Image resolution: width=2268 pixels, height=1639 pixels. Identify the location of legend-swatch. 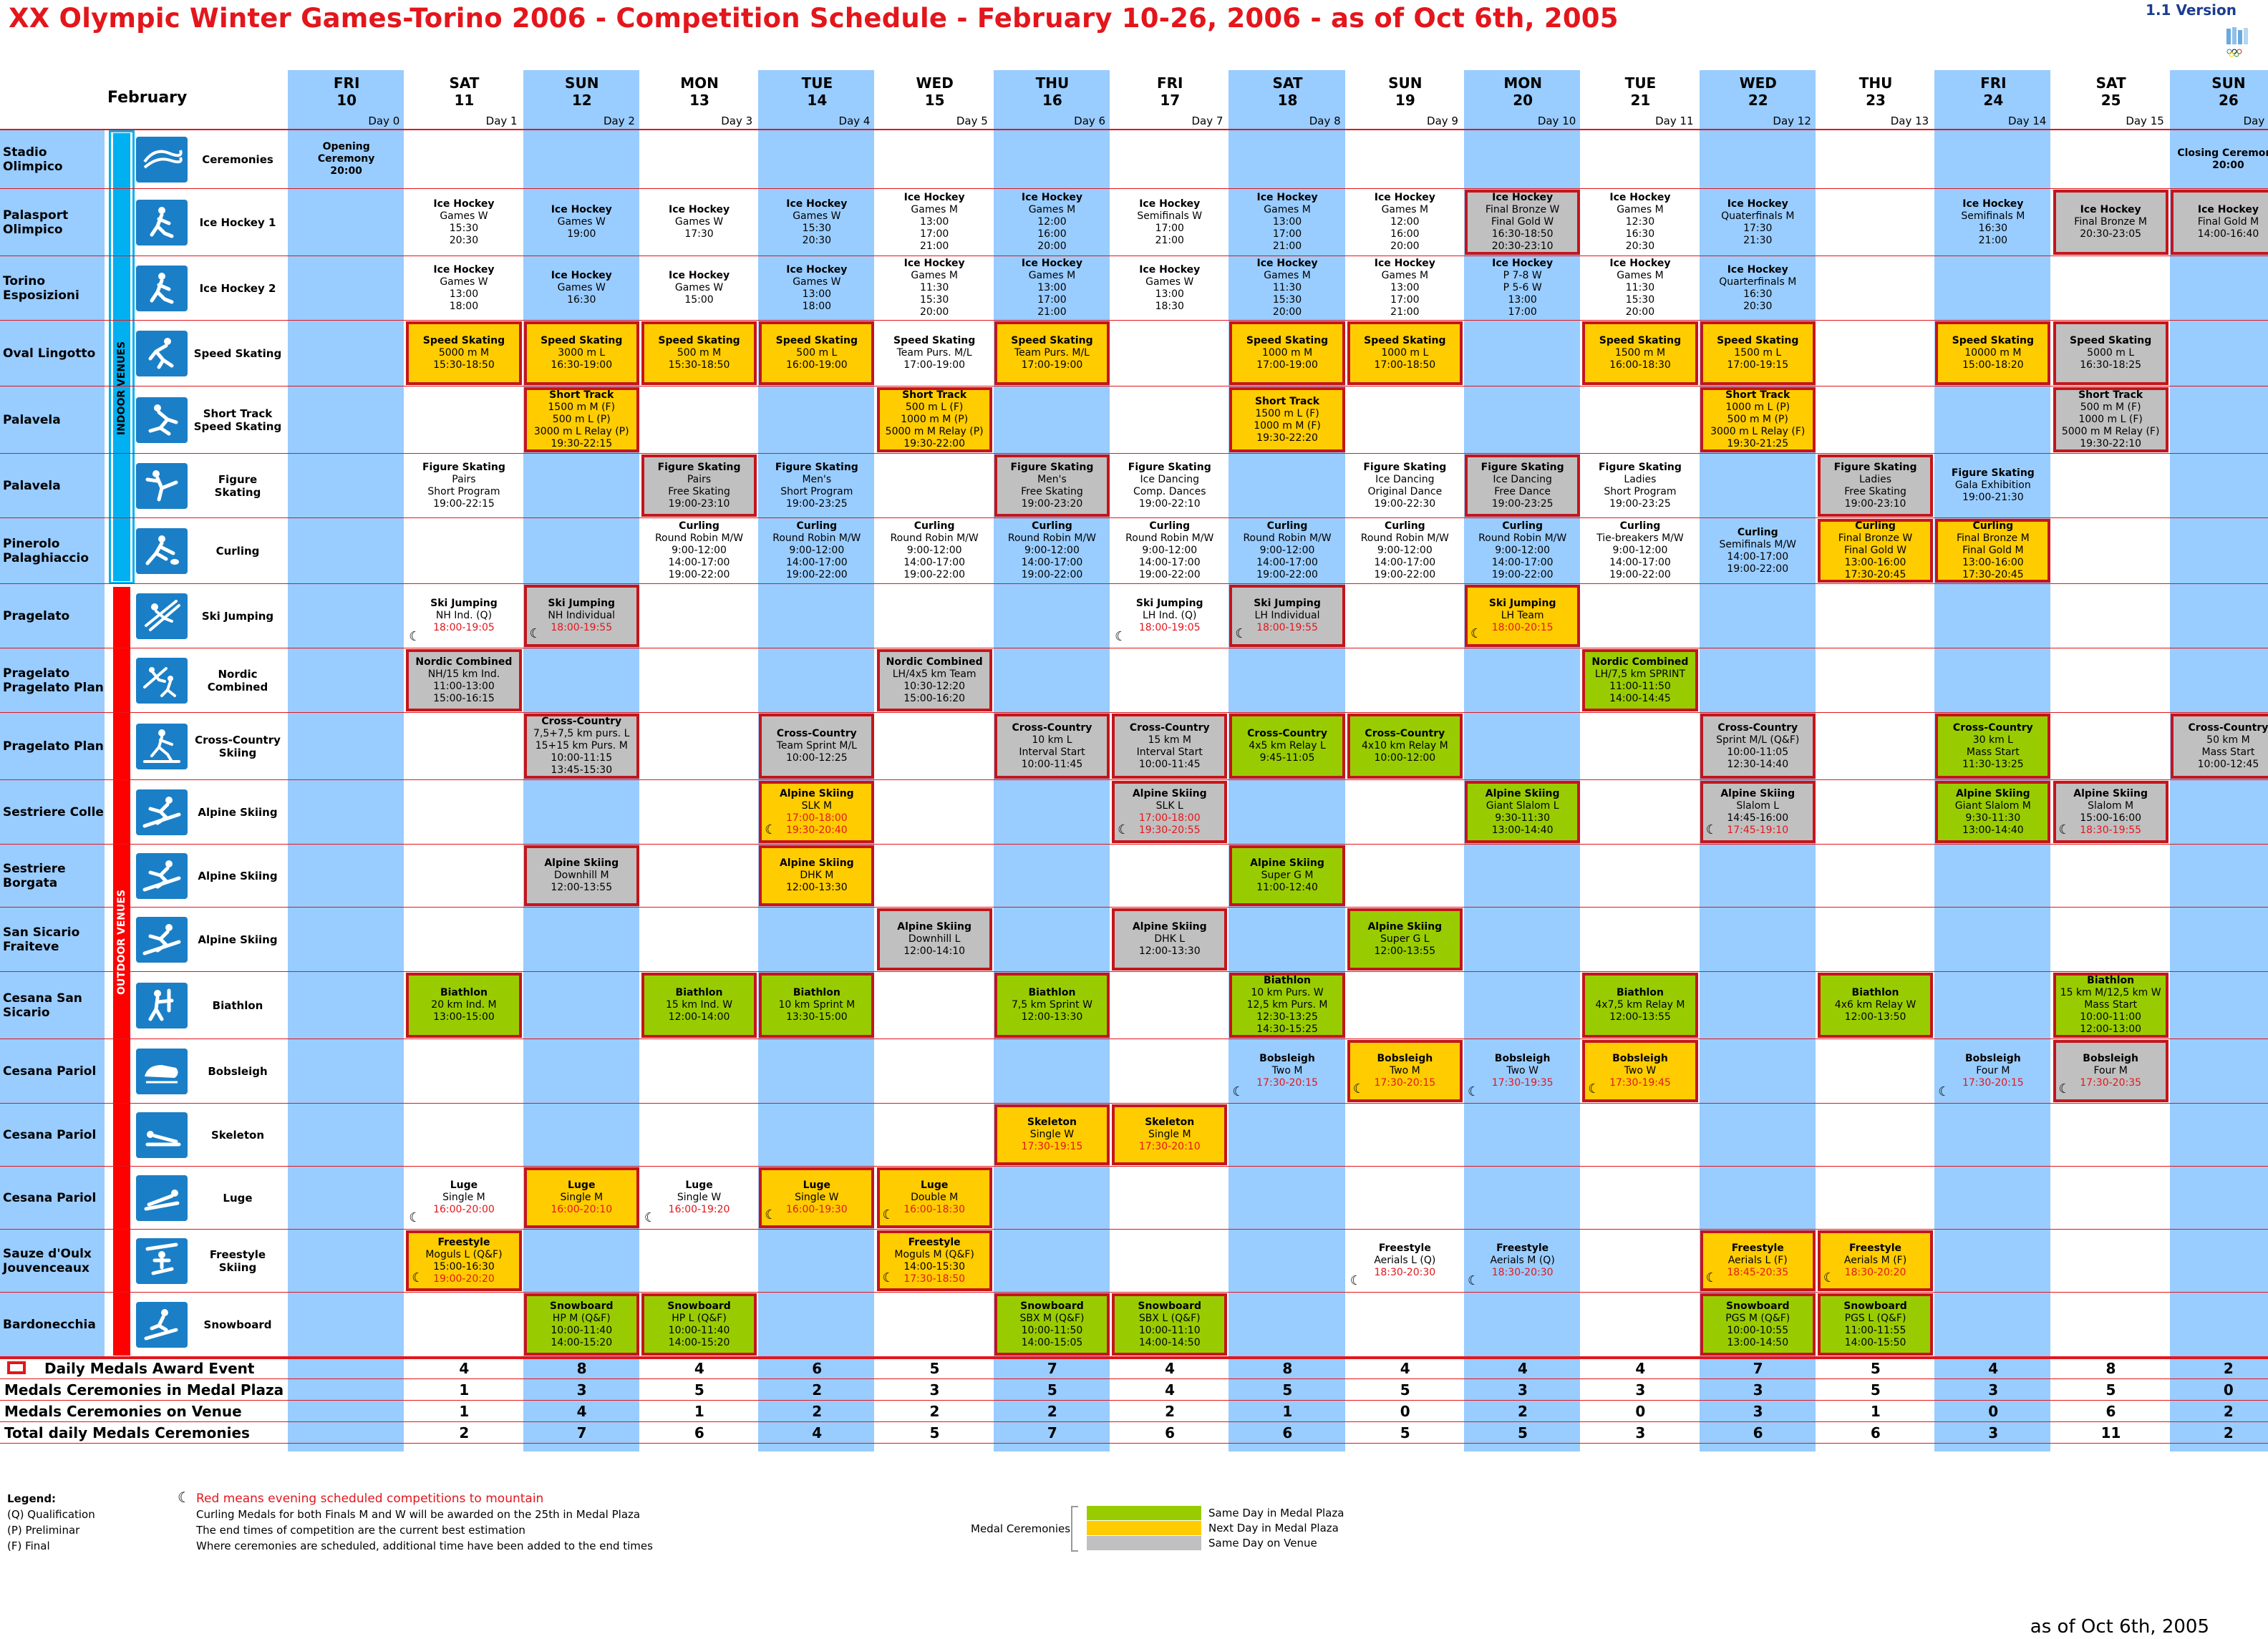
(1144, 1513).